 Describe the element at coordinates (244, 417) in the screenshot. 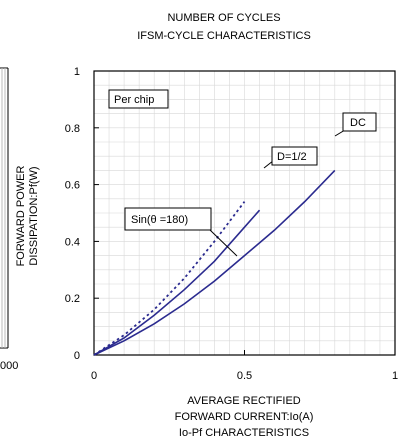

I see `x-axis-label-line-2: FORWARD CURRENT:Io(A)` at that location.